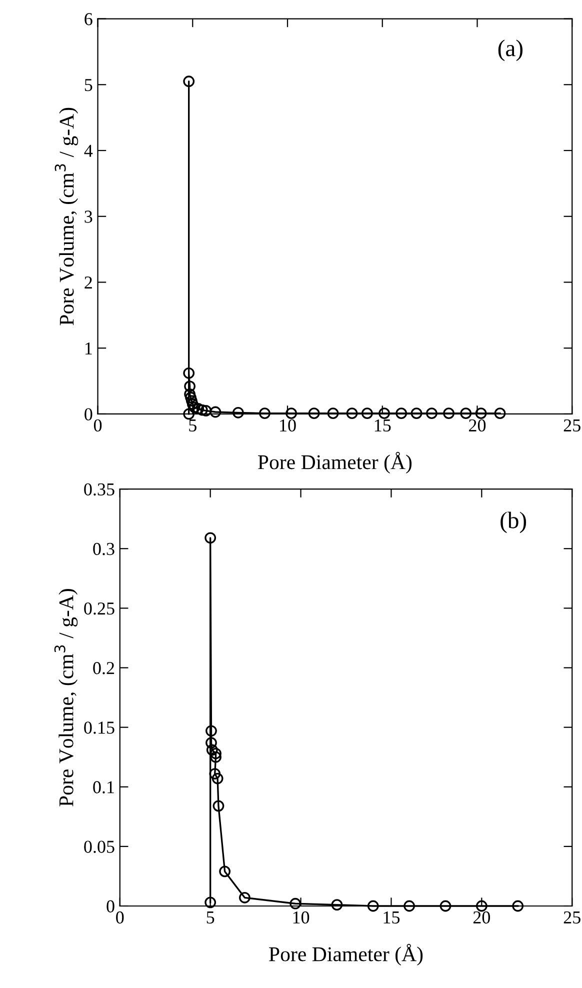  Describe the element at coordinates (120, 917) in the screenshot. I see `x-tick-label: 0` at that location.